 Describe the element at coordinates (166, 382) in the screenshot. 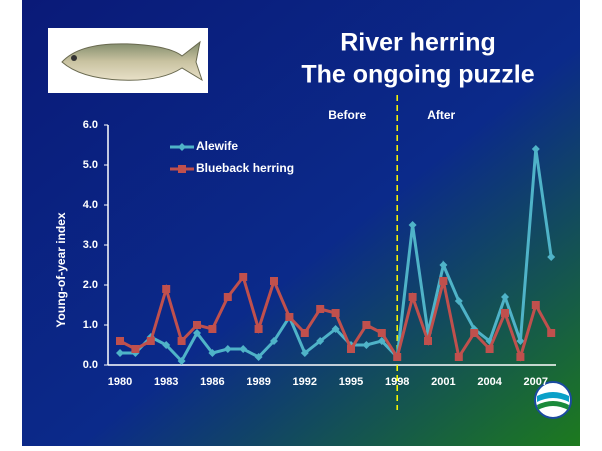

I see `x-tick-label: 1983` at that location.